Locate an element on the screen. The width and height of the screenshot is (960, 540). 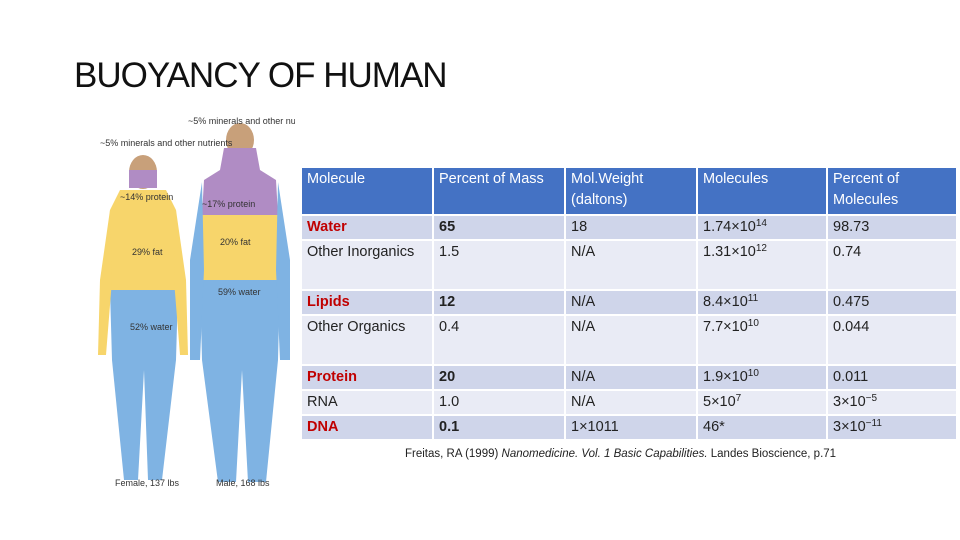
table-cell: 12 is located at coordinates (499, 302).